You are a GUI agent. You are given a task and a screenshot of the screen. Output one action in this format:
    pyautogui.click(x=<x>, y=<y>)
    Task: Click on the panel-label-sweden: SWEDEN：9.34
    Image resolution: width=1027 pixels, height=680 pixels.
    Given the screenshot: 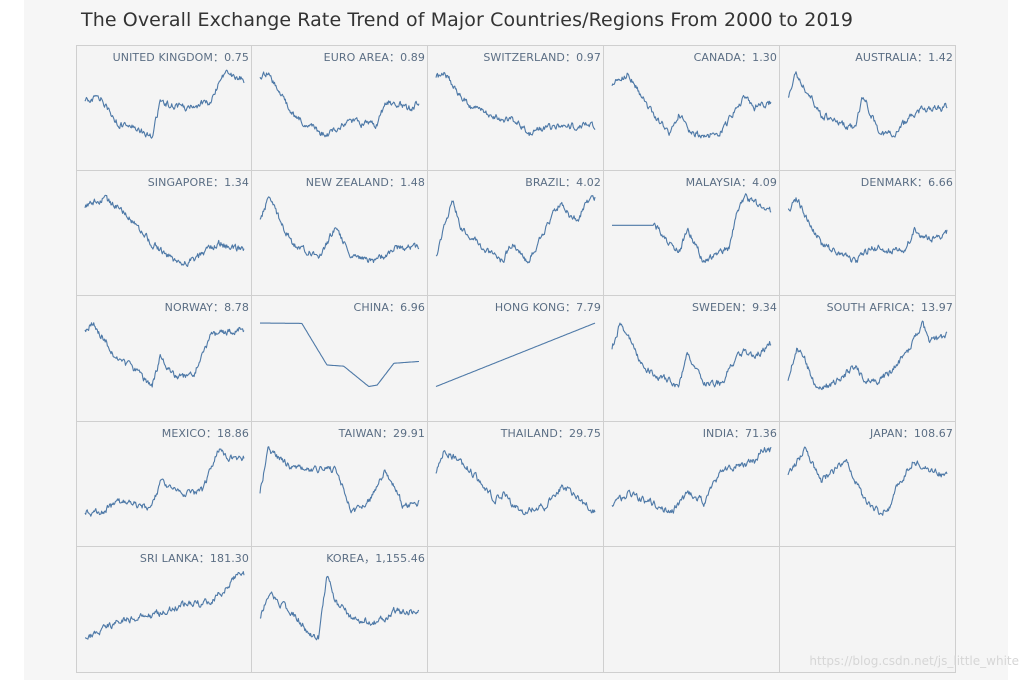 What is the action you would take?
    pyautogui.click(x=734, y=308)
    